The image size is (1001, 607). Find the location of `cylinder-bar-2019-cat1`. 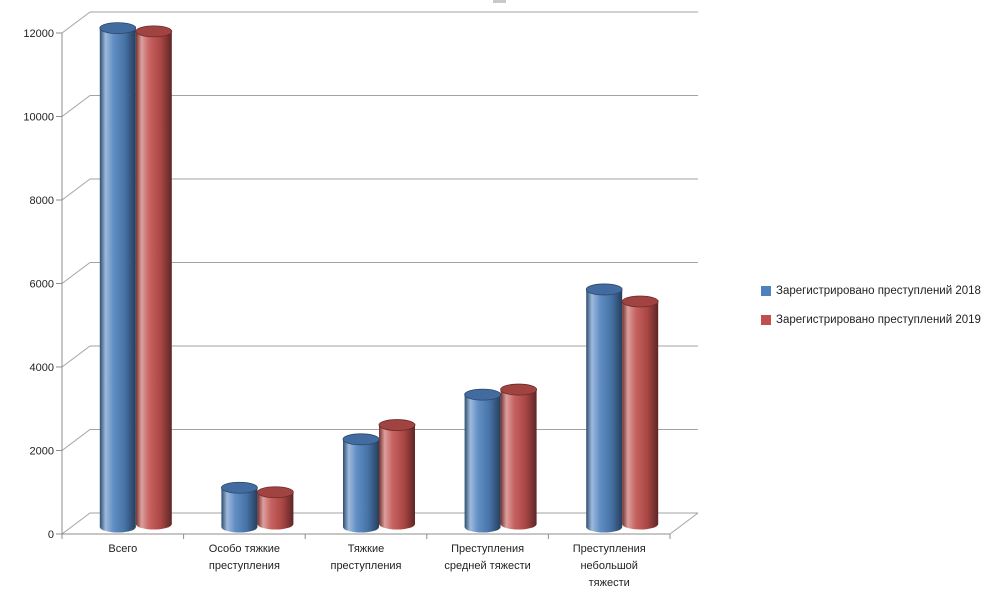

cylinder-bar-2019-cat1 is located at coordinates (154, 277).